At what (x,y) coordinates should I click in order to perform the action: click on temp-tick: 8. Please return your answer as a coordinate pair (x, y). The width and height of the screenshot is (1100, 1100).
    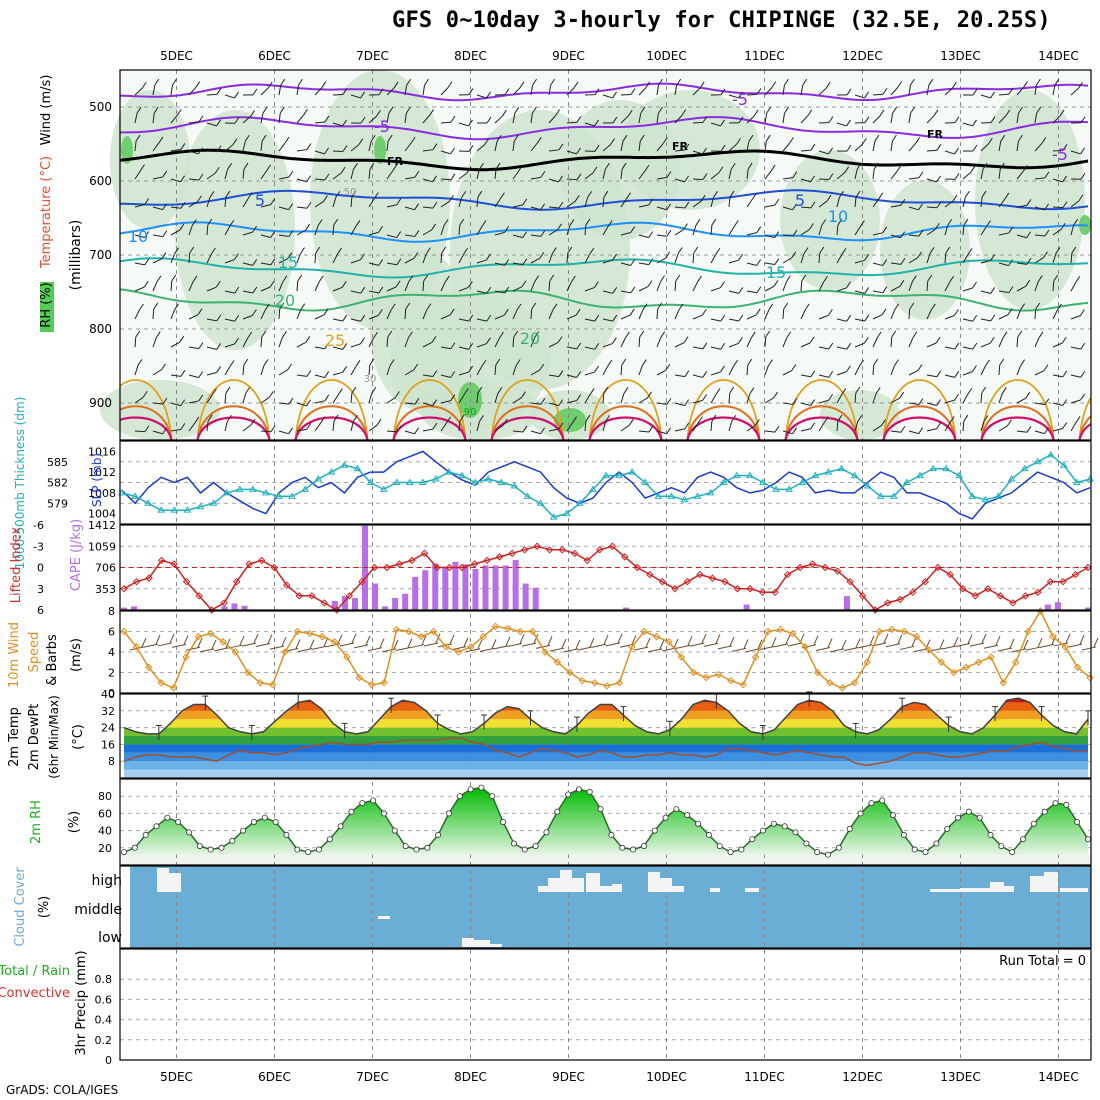
    Looking at the image, I should click on (111, 761).